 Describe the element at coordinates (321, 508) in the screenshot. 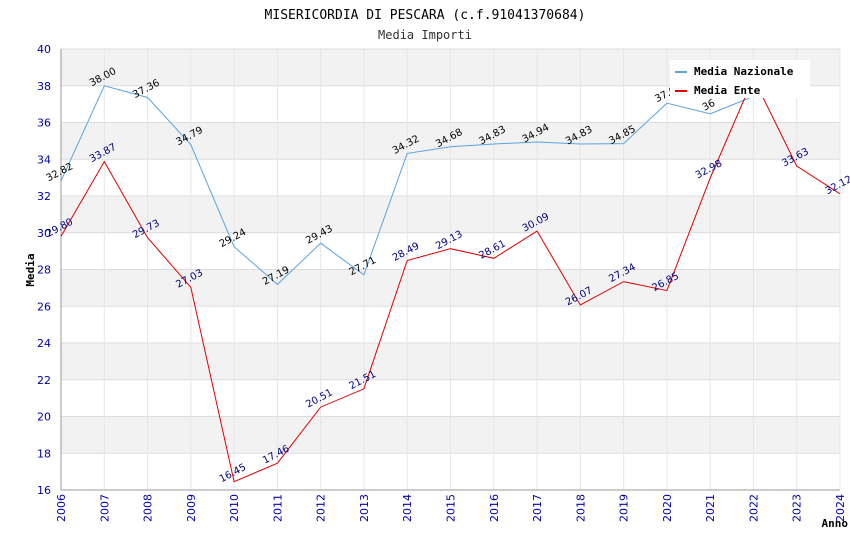

I see `x-tick-label: 2012` at that location.